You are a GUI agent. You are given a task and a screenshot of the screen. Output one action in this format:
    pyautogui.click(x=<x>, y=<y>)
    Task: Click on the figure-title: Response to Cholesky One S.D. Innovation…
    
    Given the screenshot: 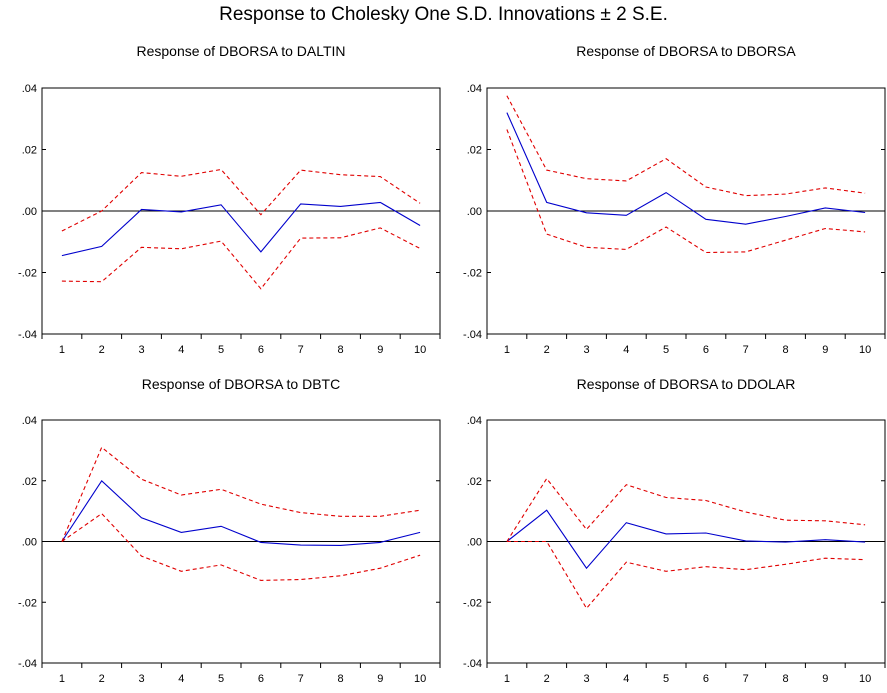 What is the action you would take?
    pyautogui.click(x=443, y=14)
    